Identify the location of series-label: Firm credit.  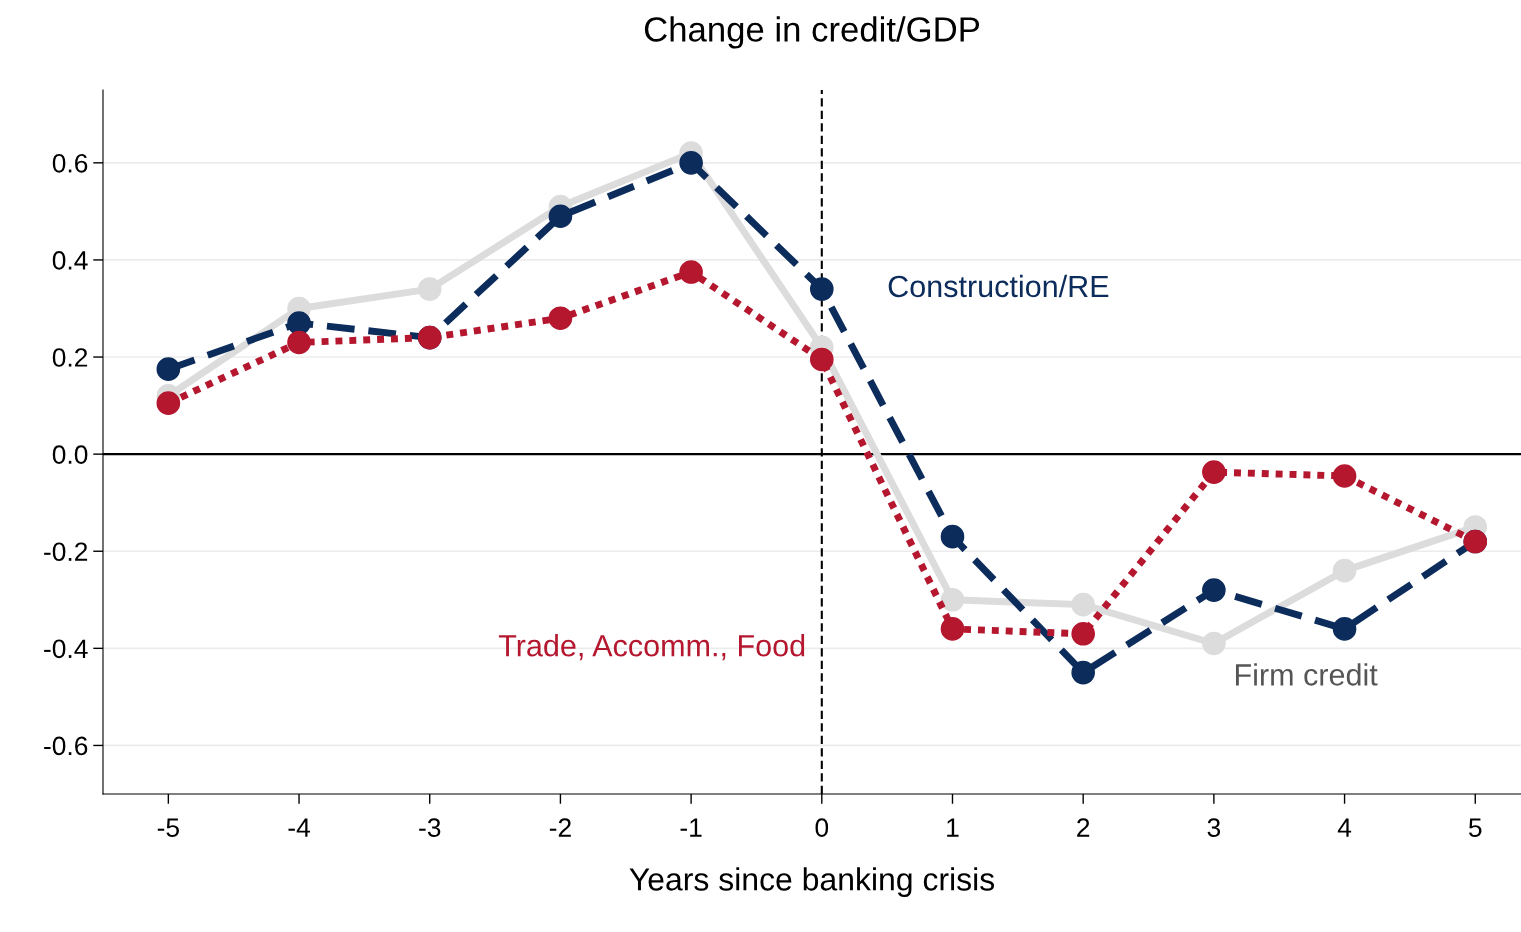
(1306, 674).